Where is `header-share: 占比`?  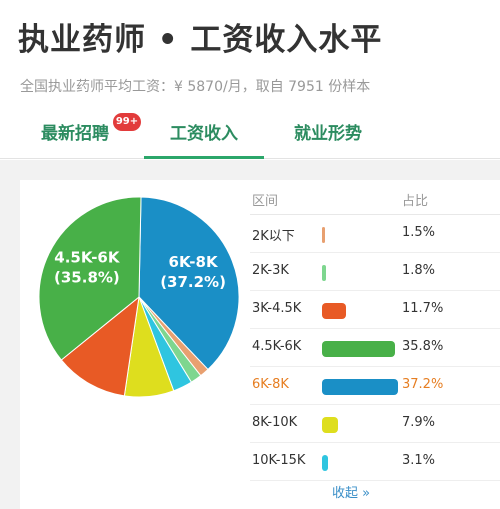 header-share: 占比 is located at coordinates (415, 201).